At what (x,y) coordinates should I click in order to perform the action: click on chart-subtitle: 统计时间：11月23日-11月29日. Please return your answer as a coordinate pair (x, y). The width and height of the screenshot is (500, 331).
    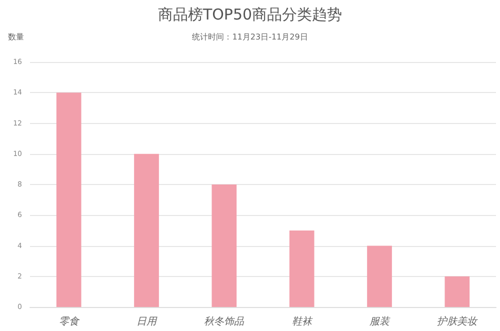
    Looking at the image, I should click on (250, 37).